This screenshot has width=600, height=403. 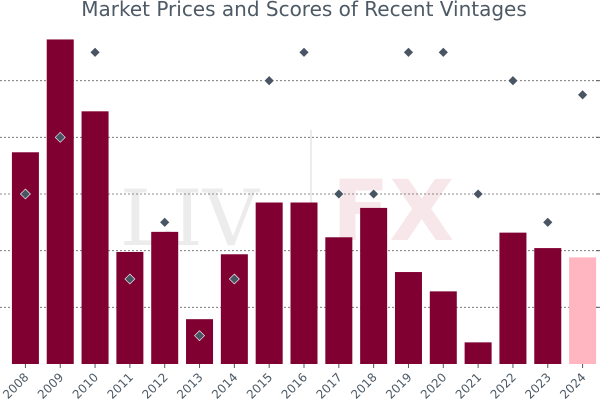 I want to click on bar-2009, so click(x=60, y=202).